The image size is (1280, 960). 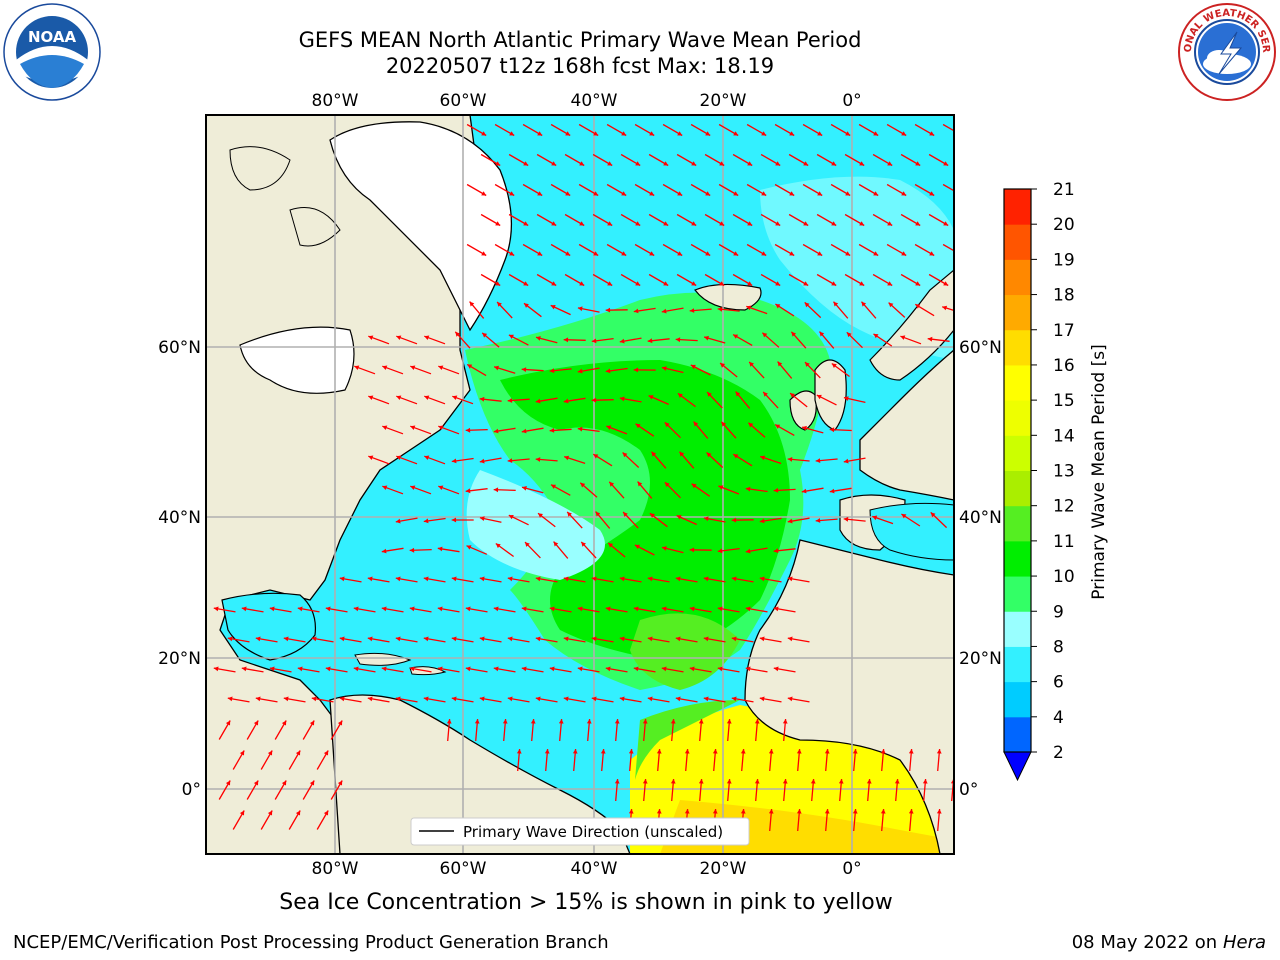 I want to click on colorbar-tick-label: 20, so click(x=1064, y=225).